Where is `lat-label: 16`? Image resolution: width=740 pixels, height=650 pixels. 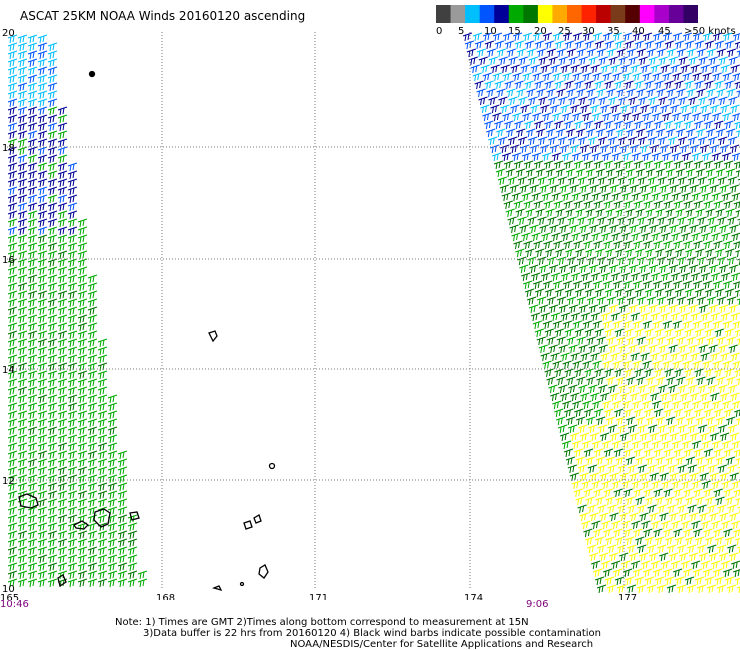
lat-label: 16 is located at coordinates (8, 260).